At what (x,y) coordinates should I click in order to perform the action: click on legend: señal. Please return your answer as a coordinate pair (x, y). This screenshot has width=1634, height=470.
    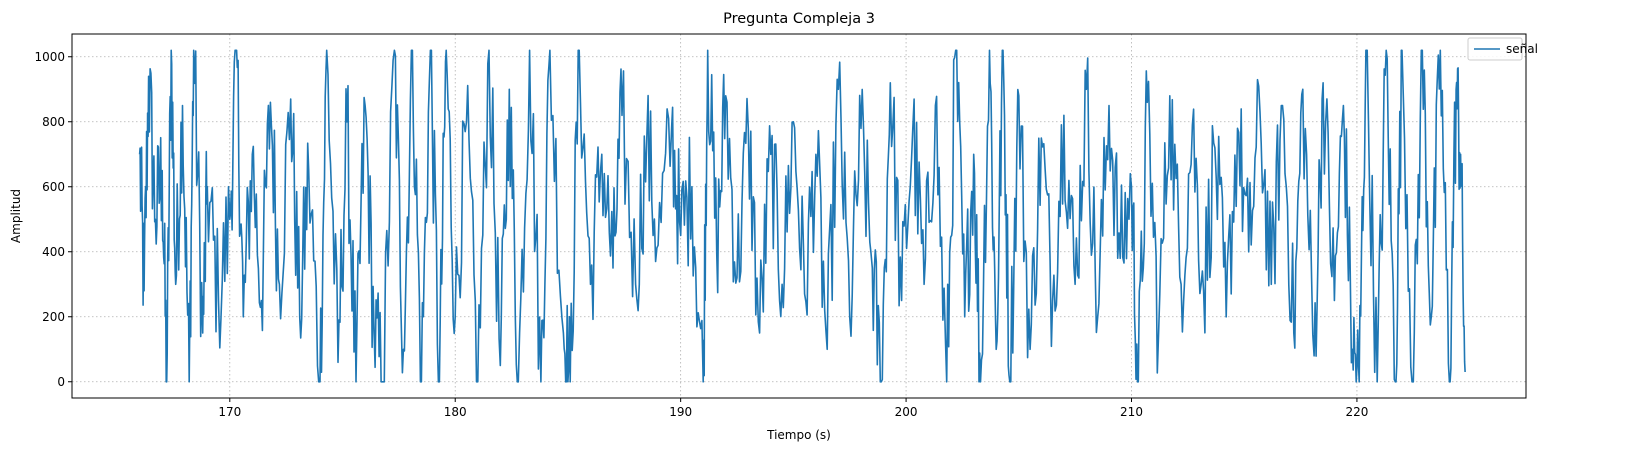
    Looking at the image, I should click on (1502, 49).